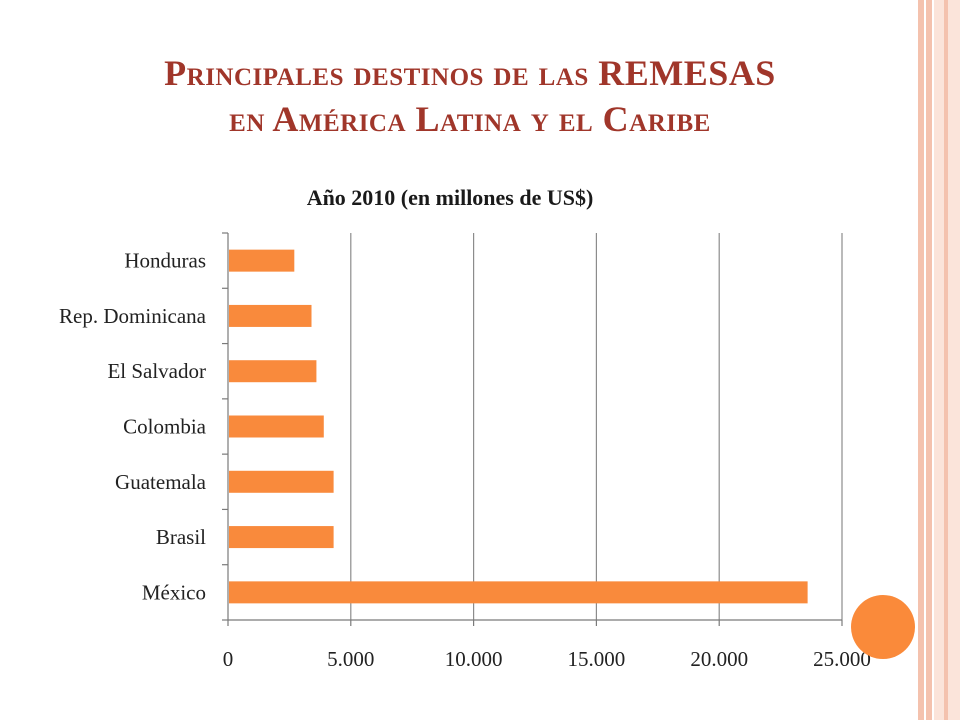 This screenshot has width=960, height=720. What do you see at coordinates (474, 659) in the screenshot?
I see `x-tick-label: 10.000` at bounding box center [474, 659].